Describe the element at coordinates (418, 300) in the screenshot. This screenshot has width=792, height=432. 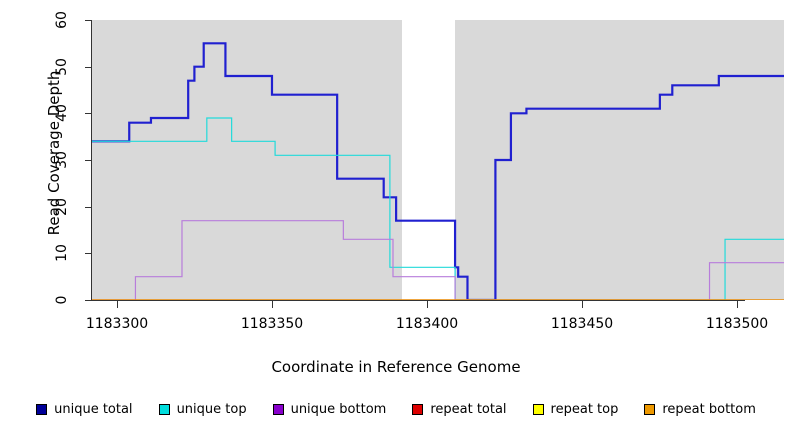
I see `x-axis-line` at that location.